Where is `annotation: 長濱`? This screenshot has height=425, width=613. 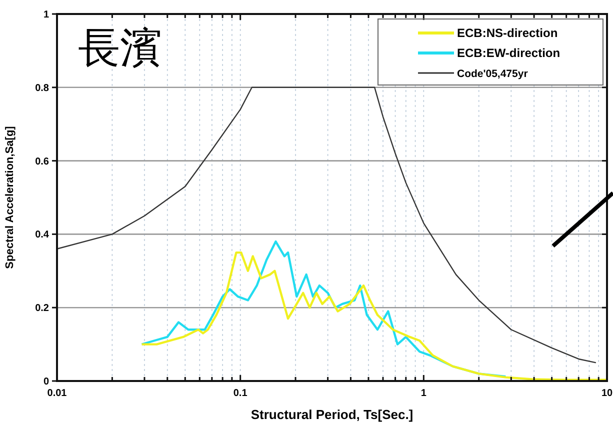 annotation: 長濱 is located at coordinates (120, 47).